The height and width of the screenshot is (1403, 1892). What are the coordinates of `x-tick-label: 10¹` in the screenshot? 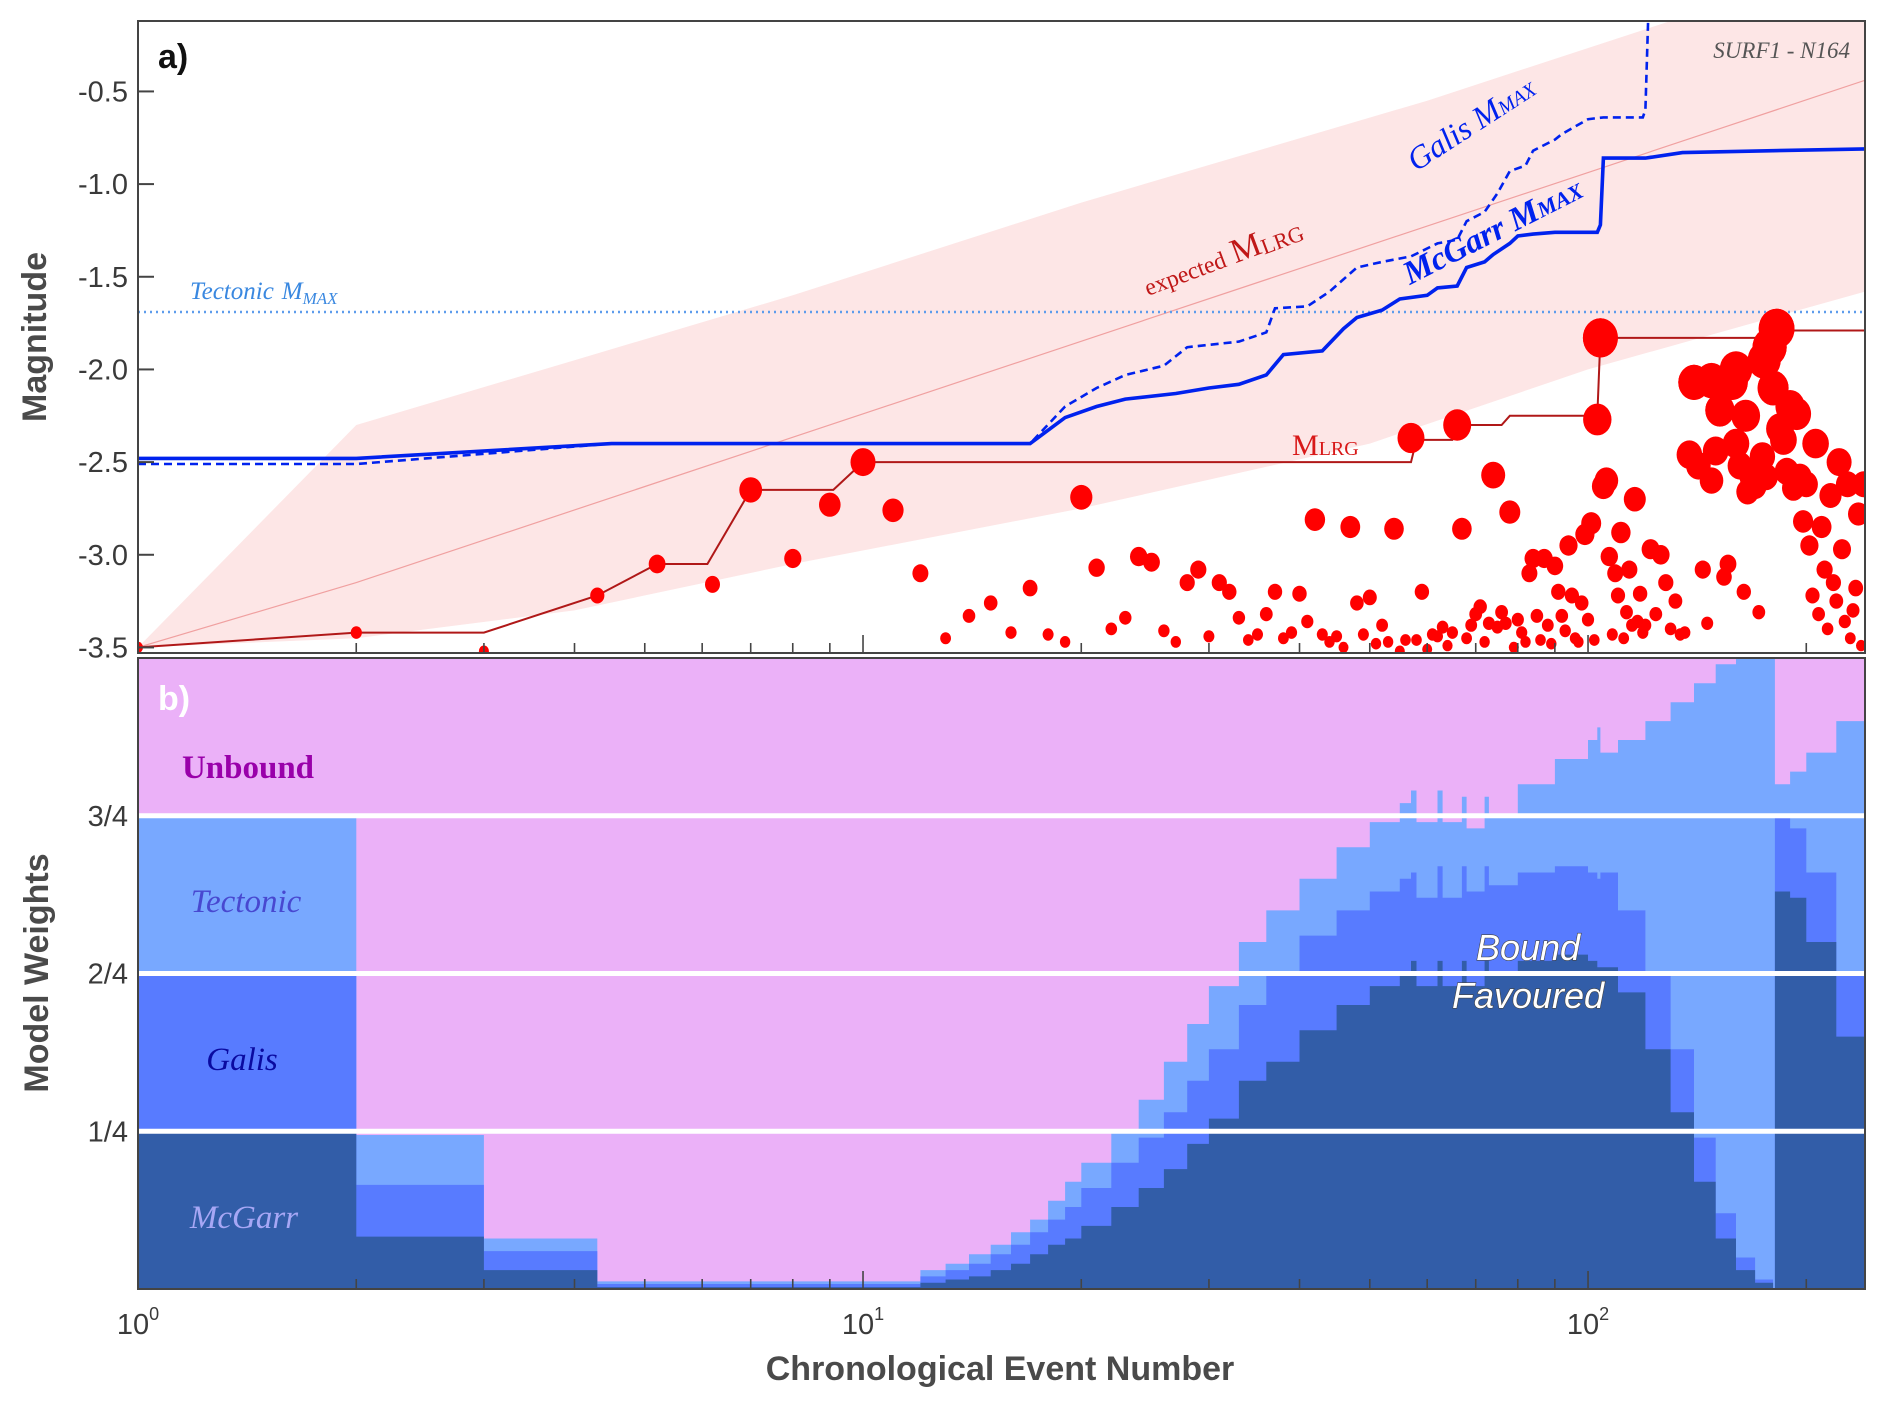 It's located at (863, 1322).